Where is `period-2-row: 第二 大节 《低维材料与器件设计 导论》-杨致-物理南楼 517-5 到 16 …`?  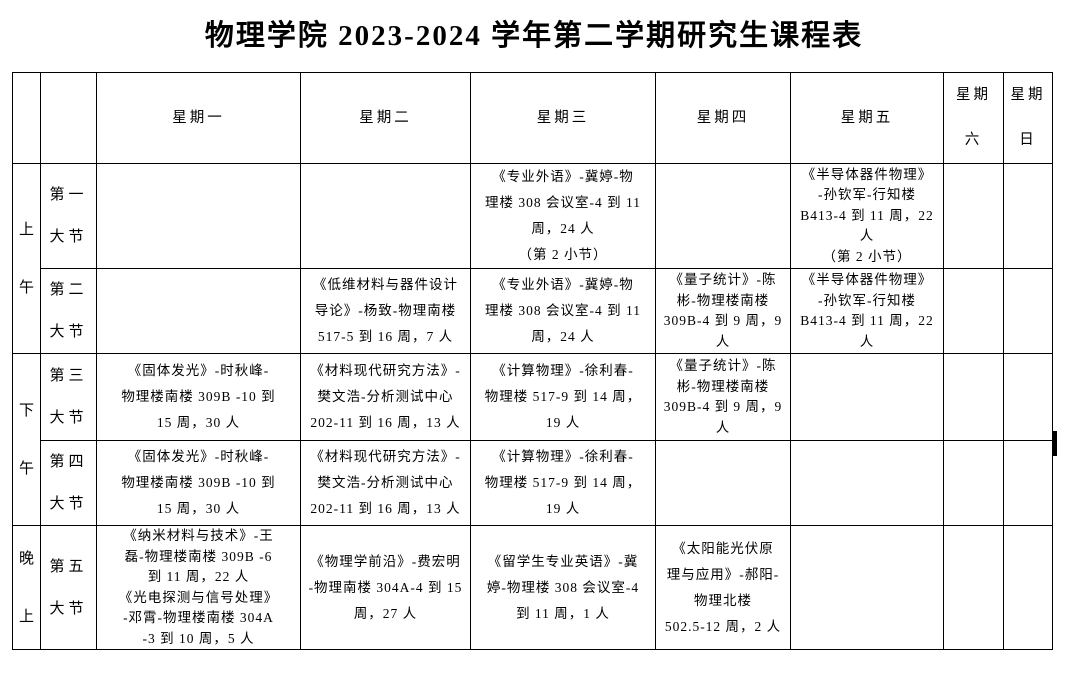
period-2-row: 第二 大节 《低维材料与器件设计 导论》-杨致-物理南楼 517-5 到 16 … is located at coordinates (533, 311).